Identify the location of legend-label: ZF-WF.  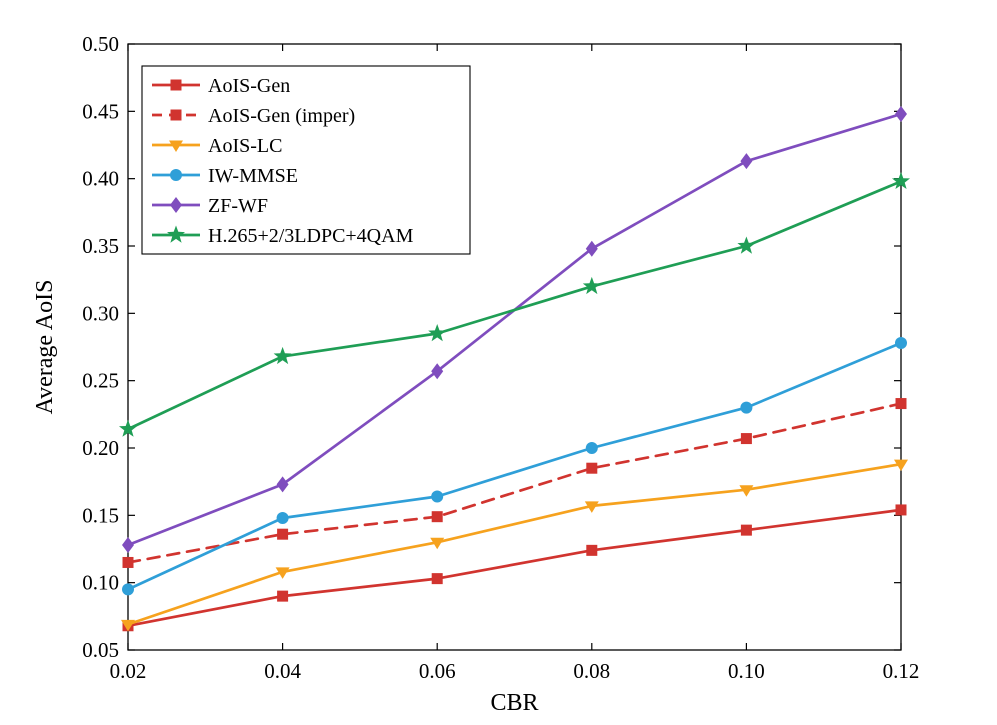
(238, 206).